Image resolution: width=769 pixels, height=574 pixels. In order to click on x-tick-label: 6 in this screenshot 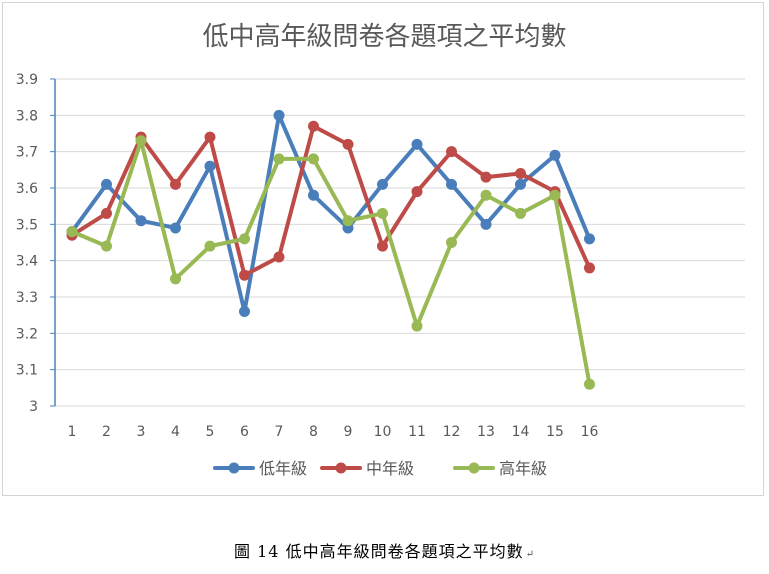, I will do `click(244, 432)`.